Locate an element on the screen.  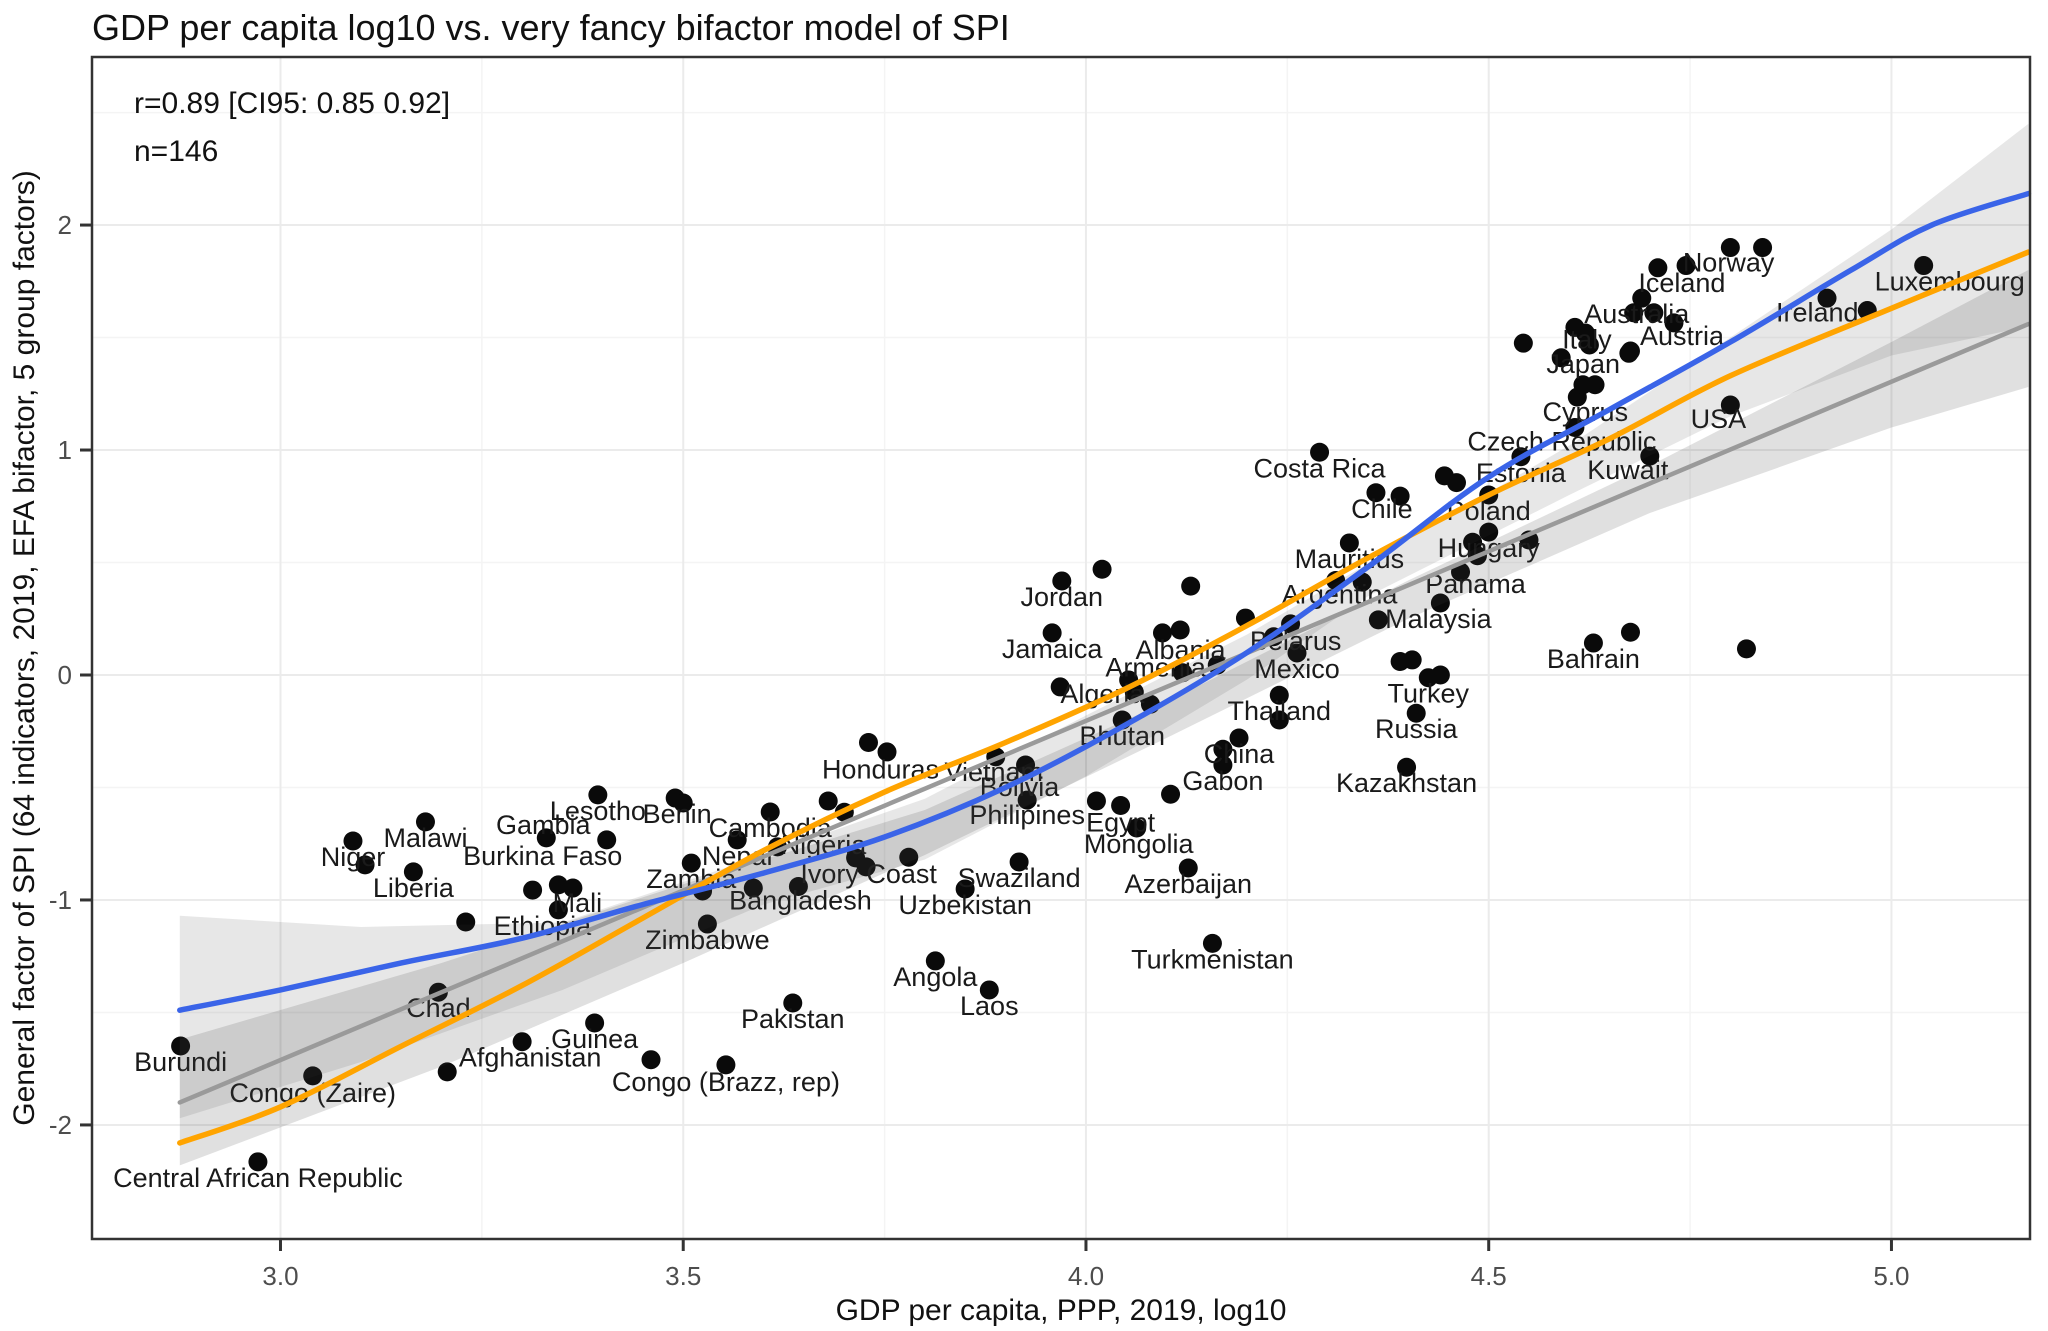
point-label: Gabon is located at coordinates (1222, 781).